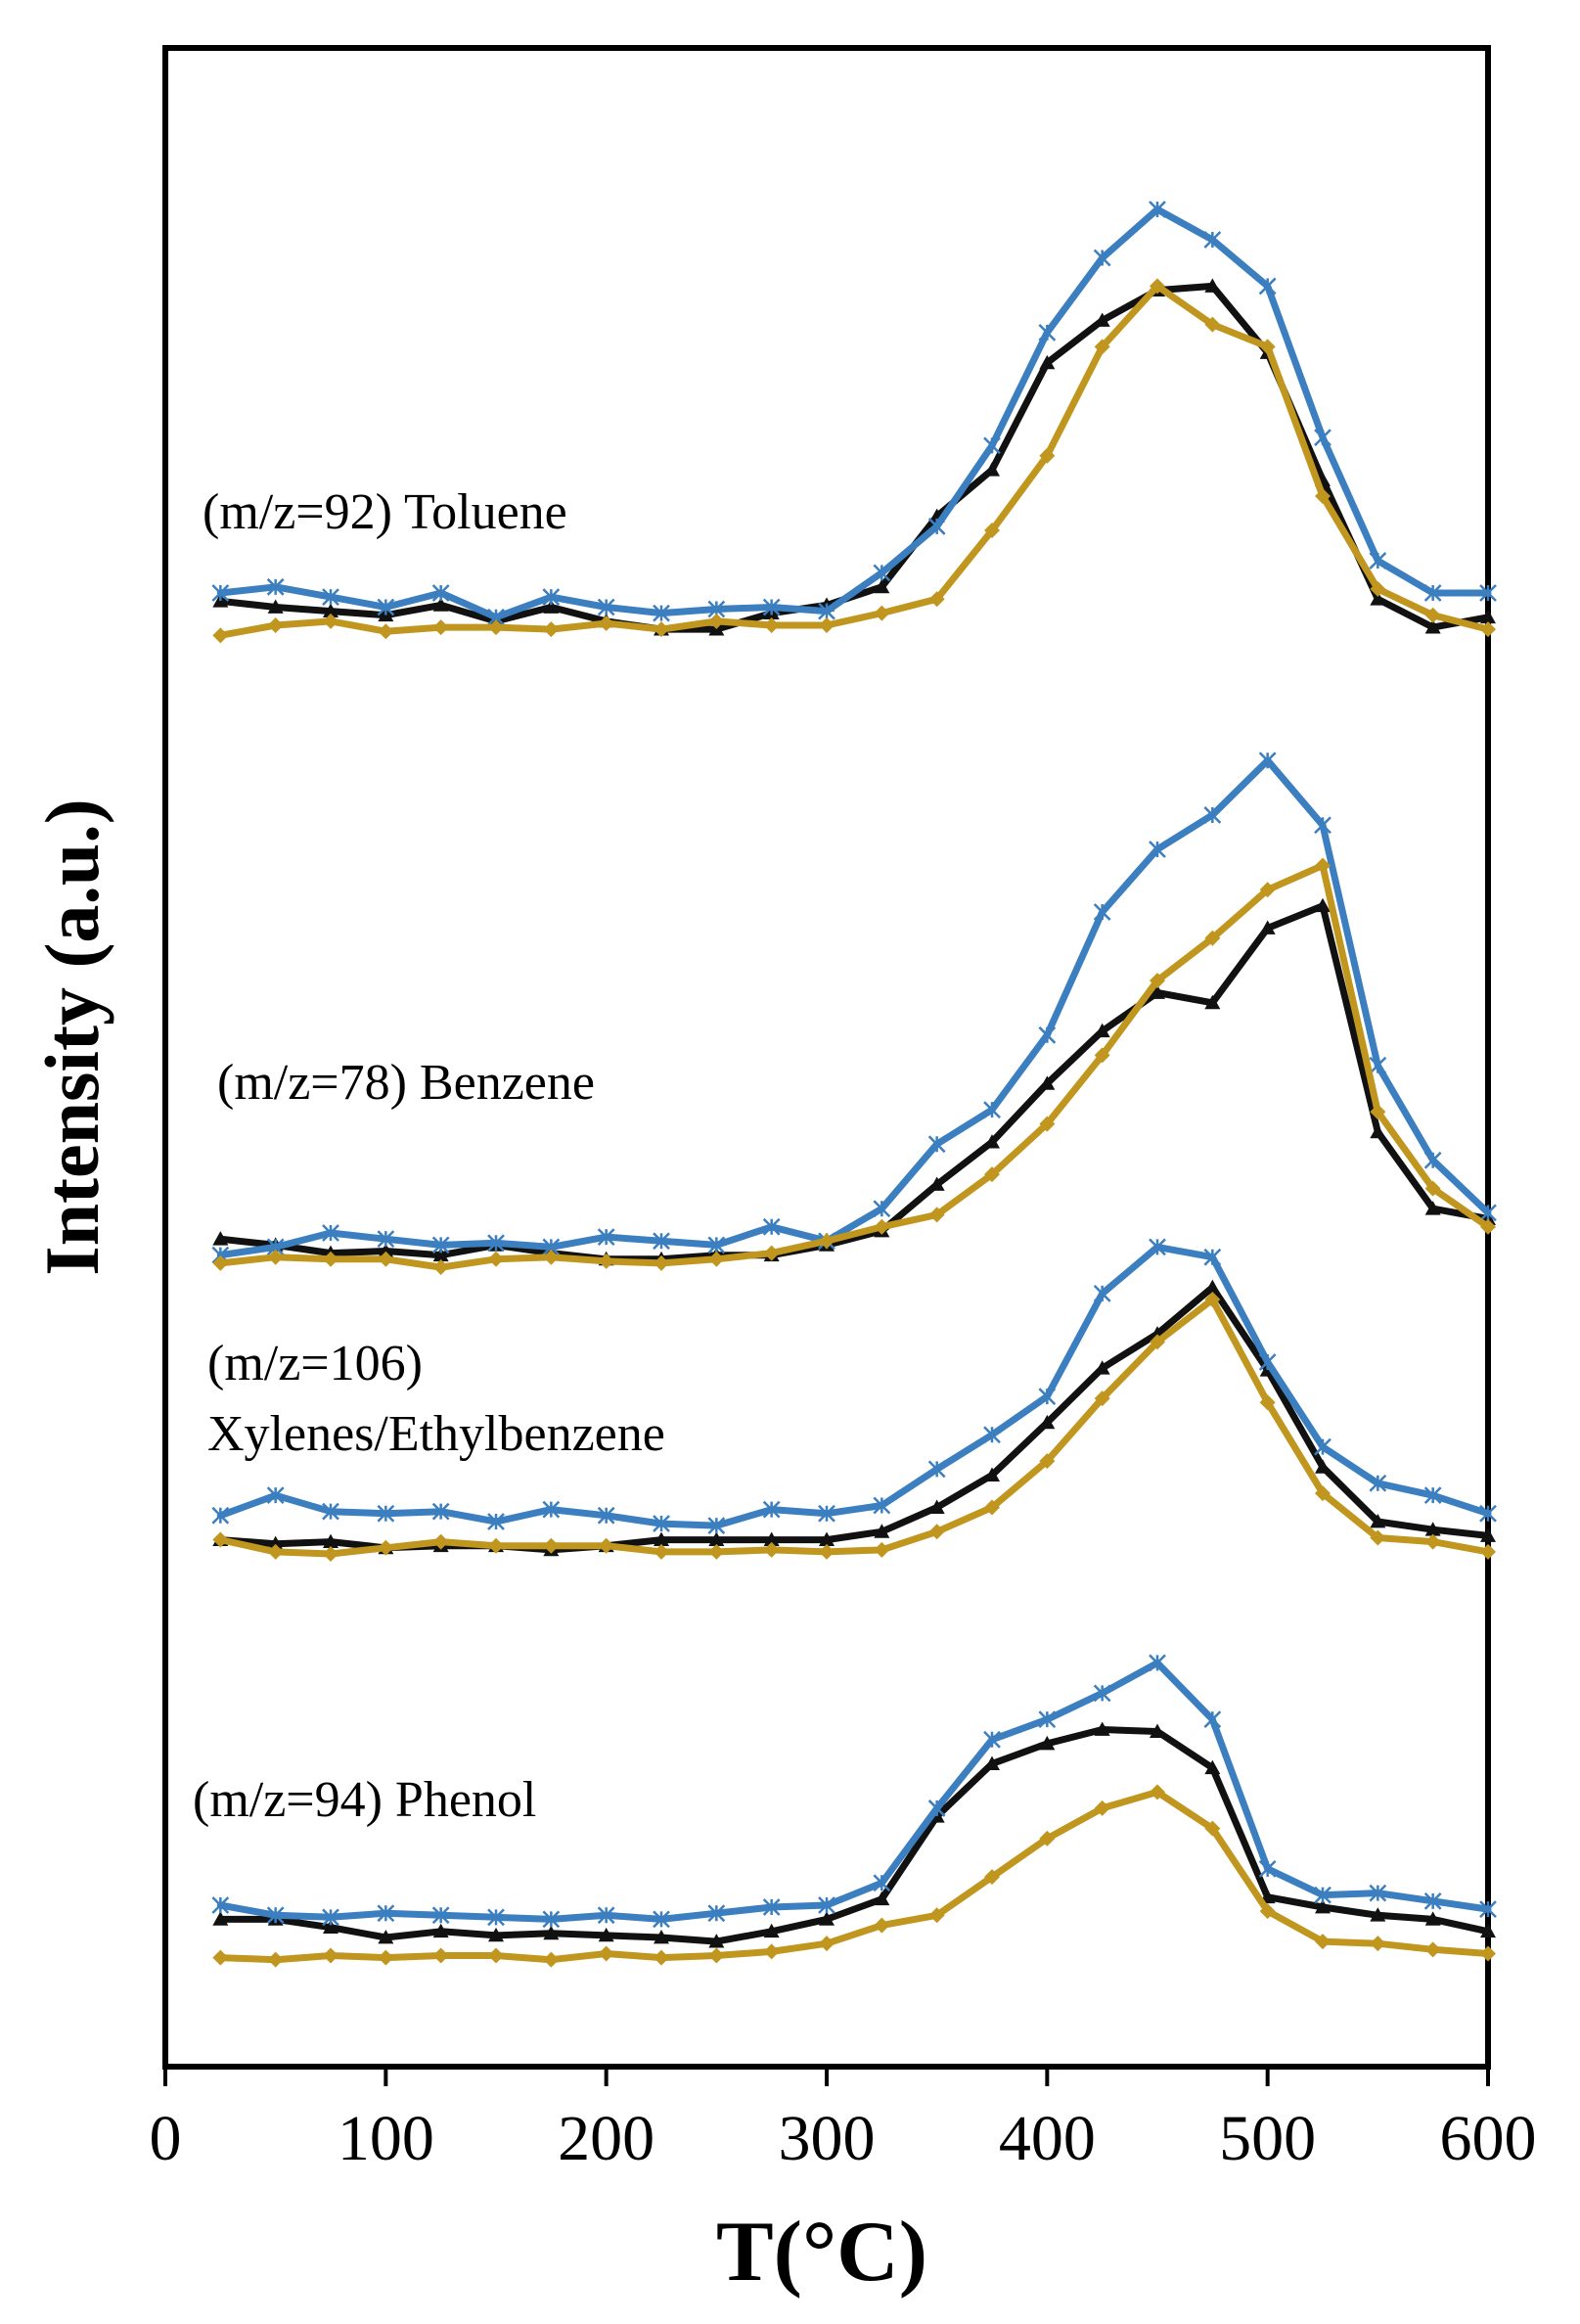 This screenshot has width=1580, height=2324. What do you see at coordinates (1267, 2139) in the screenshot?
I see `x-tick-label: 500` at bounding box center [1267, 2139].